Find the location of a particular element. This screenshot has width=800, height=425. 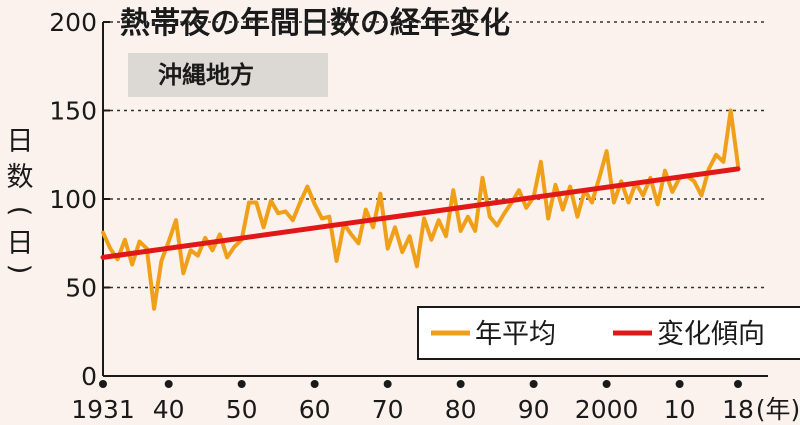

y-axis-label-char-4: ) is located at coordinates (19, 269).